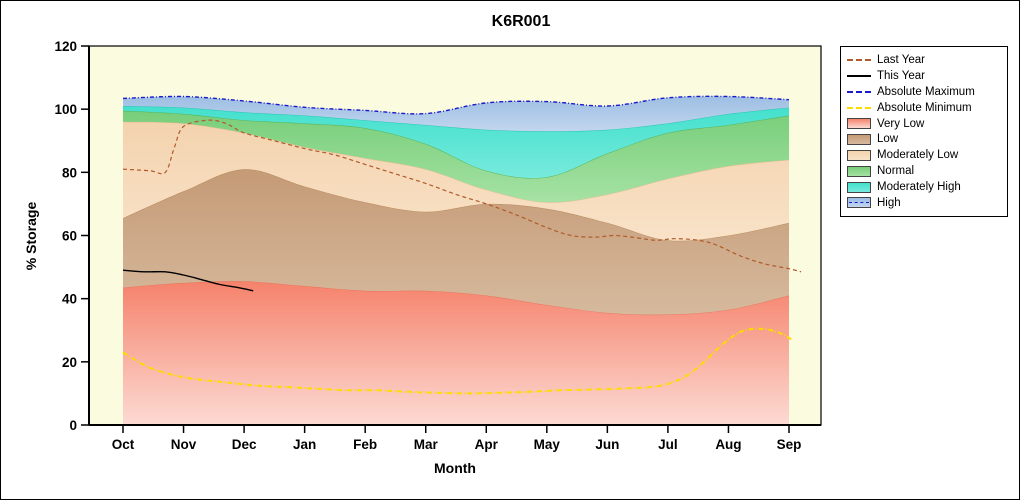 This screenshot has width=1020, height=500. What do you see at coordinates (859, 75) in the screenshot?
I see `this-year-legend-swatch` at bounding box center [859, 75].